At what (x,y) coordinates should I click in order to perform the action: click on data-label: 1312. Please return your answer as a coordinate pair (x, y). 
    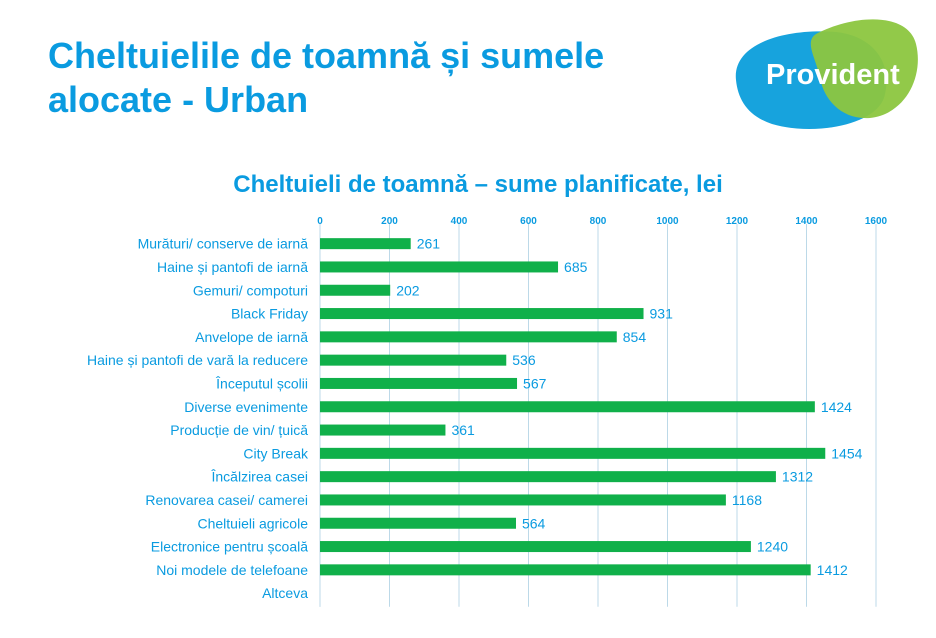
    Looking at the image, I should click on (797, 477).